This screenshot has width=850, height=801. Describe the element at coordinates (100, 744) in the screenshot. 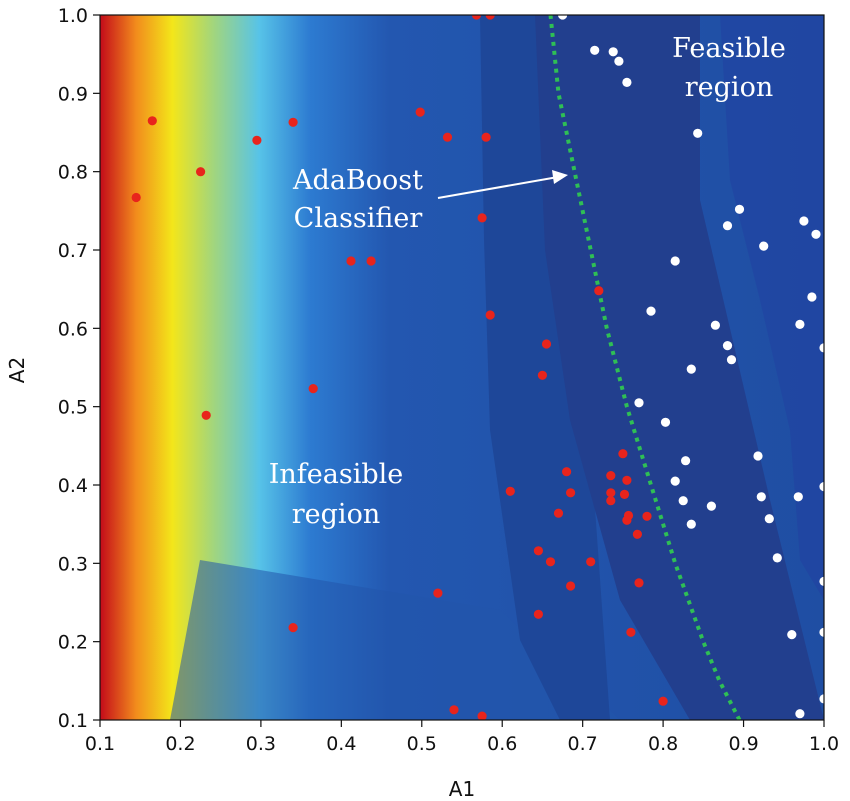

I see `x-tick-label: 0.1` at that location.